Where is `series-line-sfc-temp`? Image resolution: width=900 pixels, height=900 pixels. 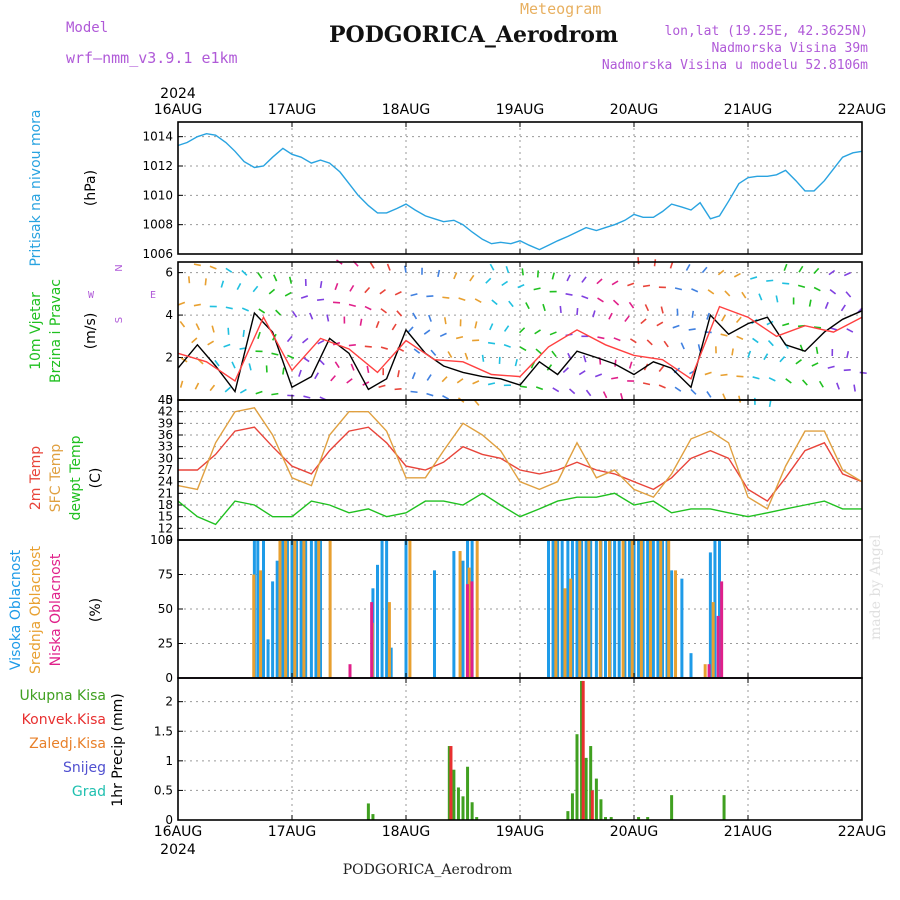 series-line-sfc-temp is located at coordinates (520, 458).